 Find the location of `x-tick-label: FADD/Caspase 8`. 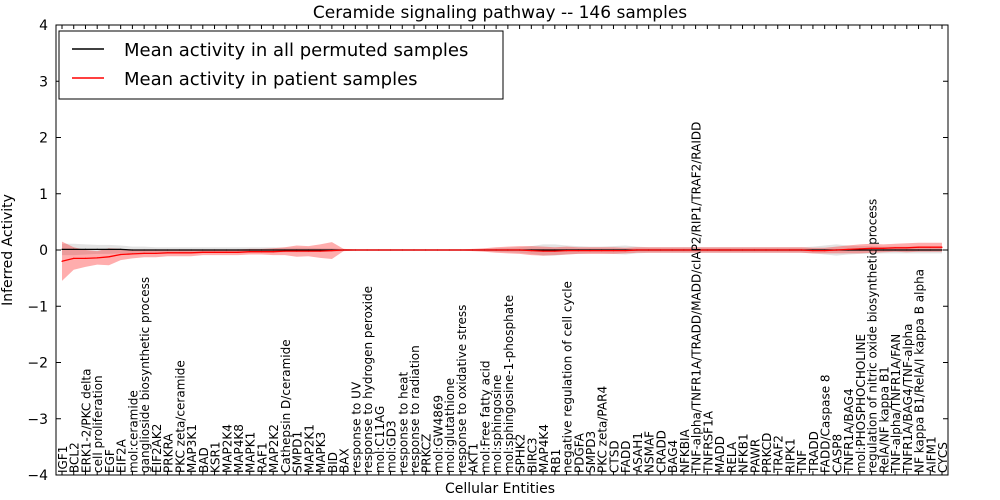

x-tick-label: FADD/Caspase 8 is located at coordinates (826, 423).